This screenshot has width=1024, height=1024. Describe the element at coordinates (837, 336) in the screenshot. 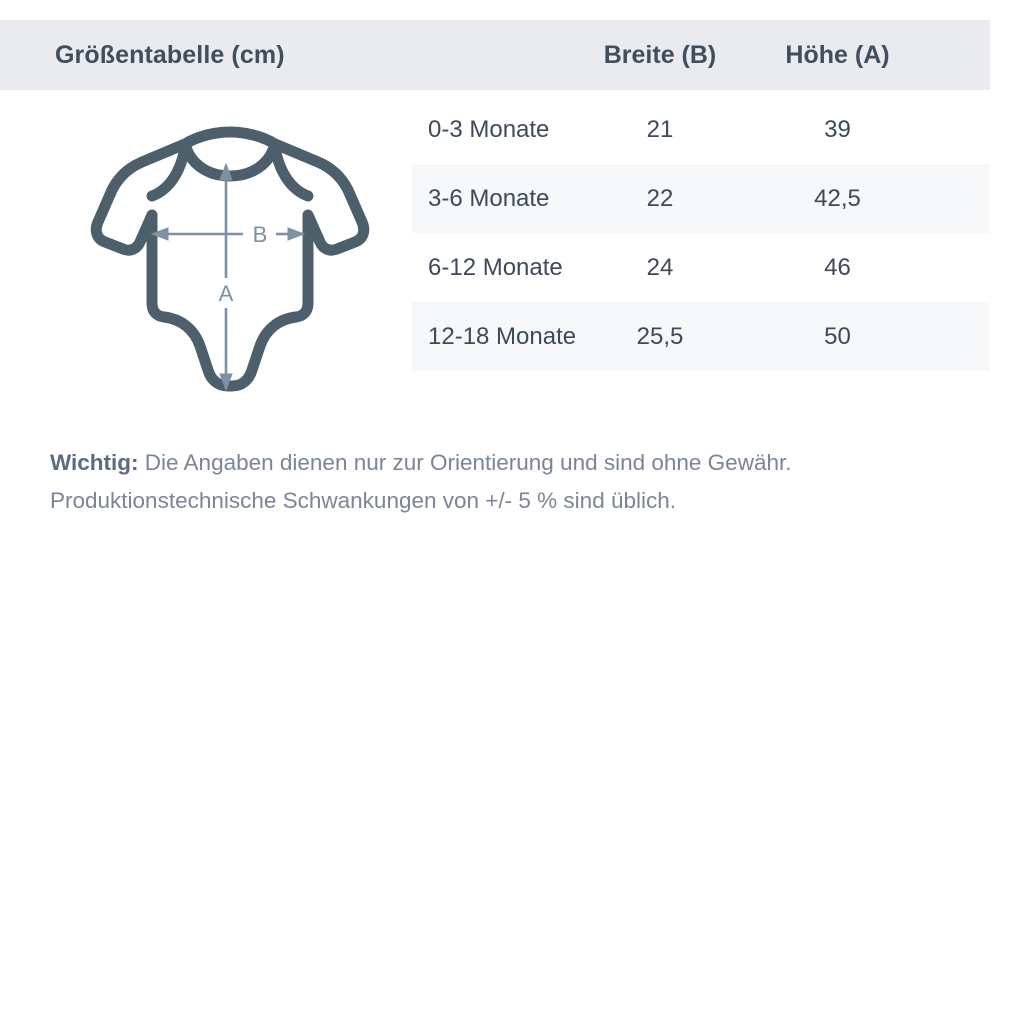

I see `cell-height: 50` at that location.